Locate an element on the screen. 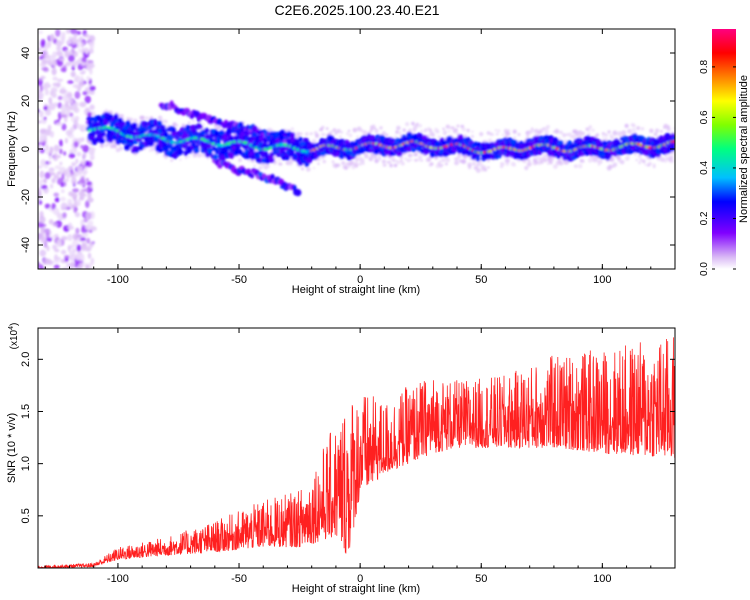 The height and width of the screenshot is (600, 750). snr-y-multiplier: (x104) is located at coordinates (14, 336).